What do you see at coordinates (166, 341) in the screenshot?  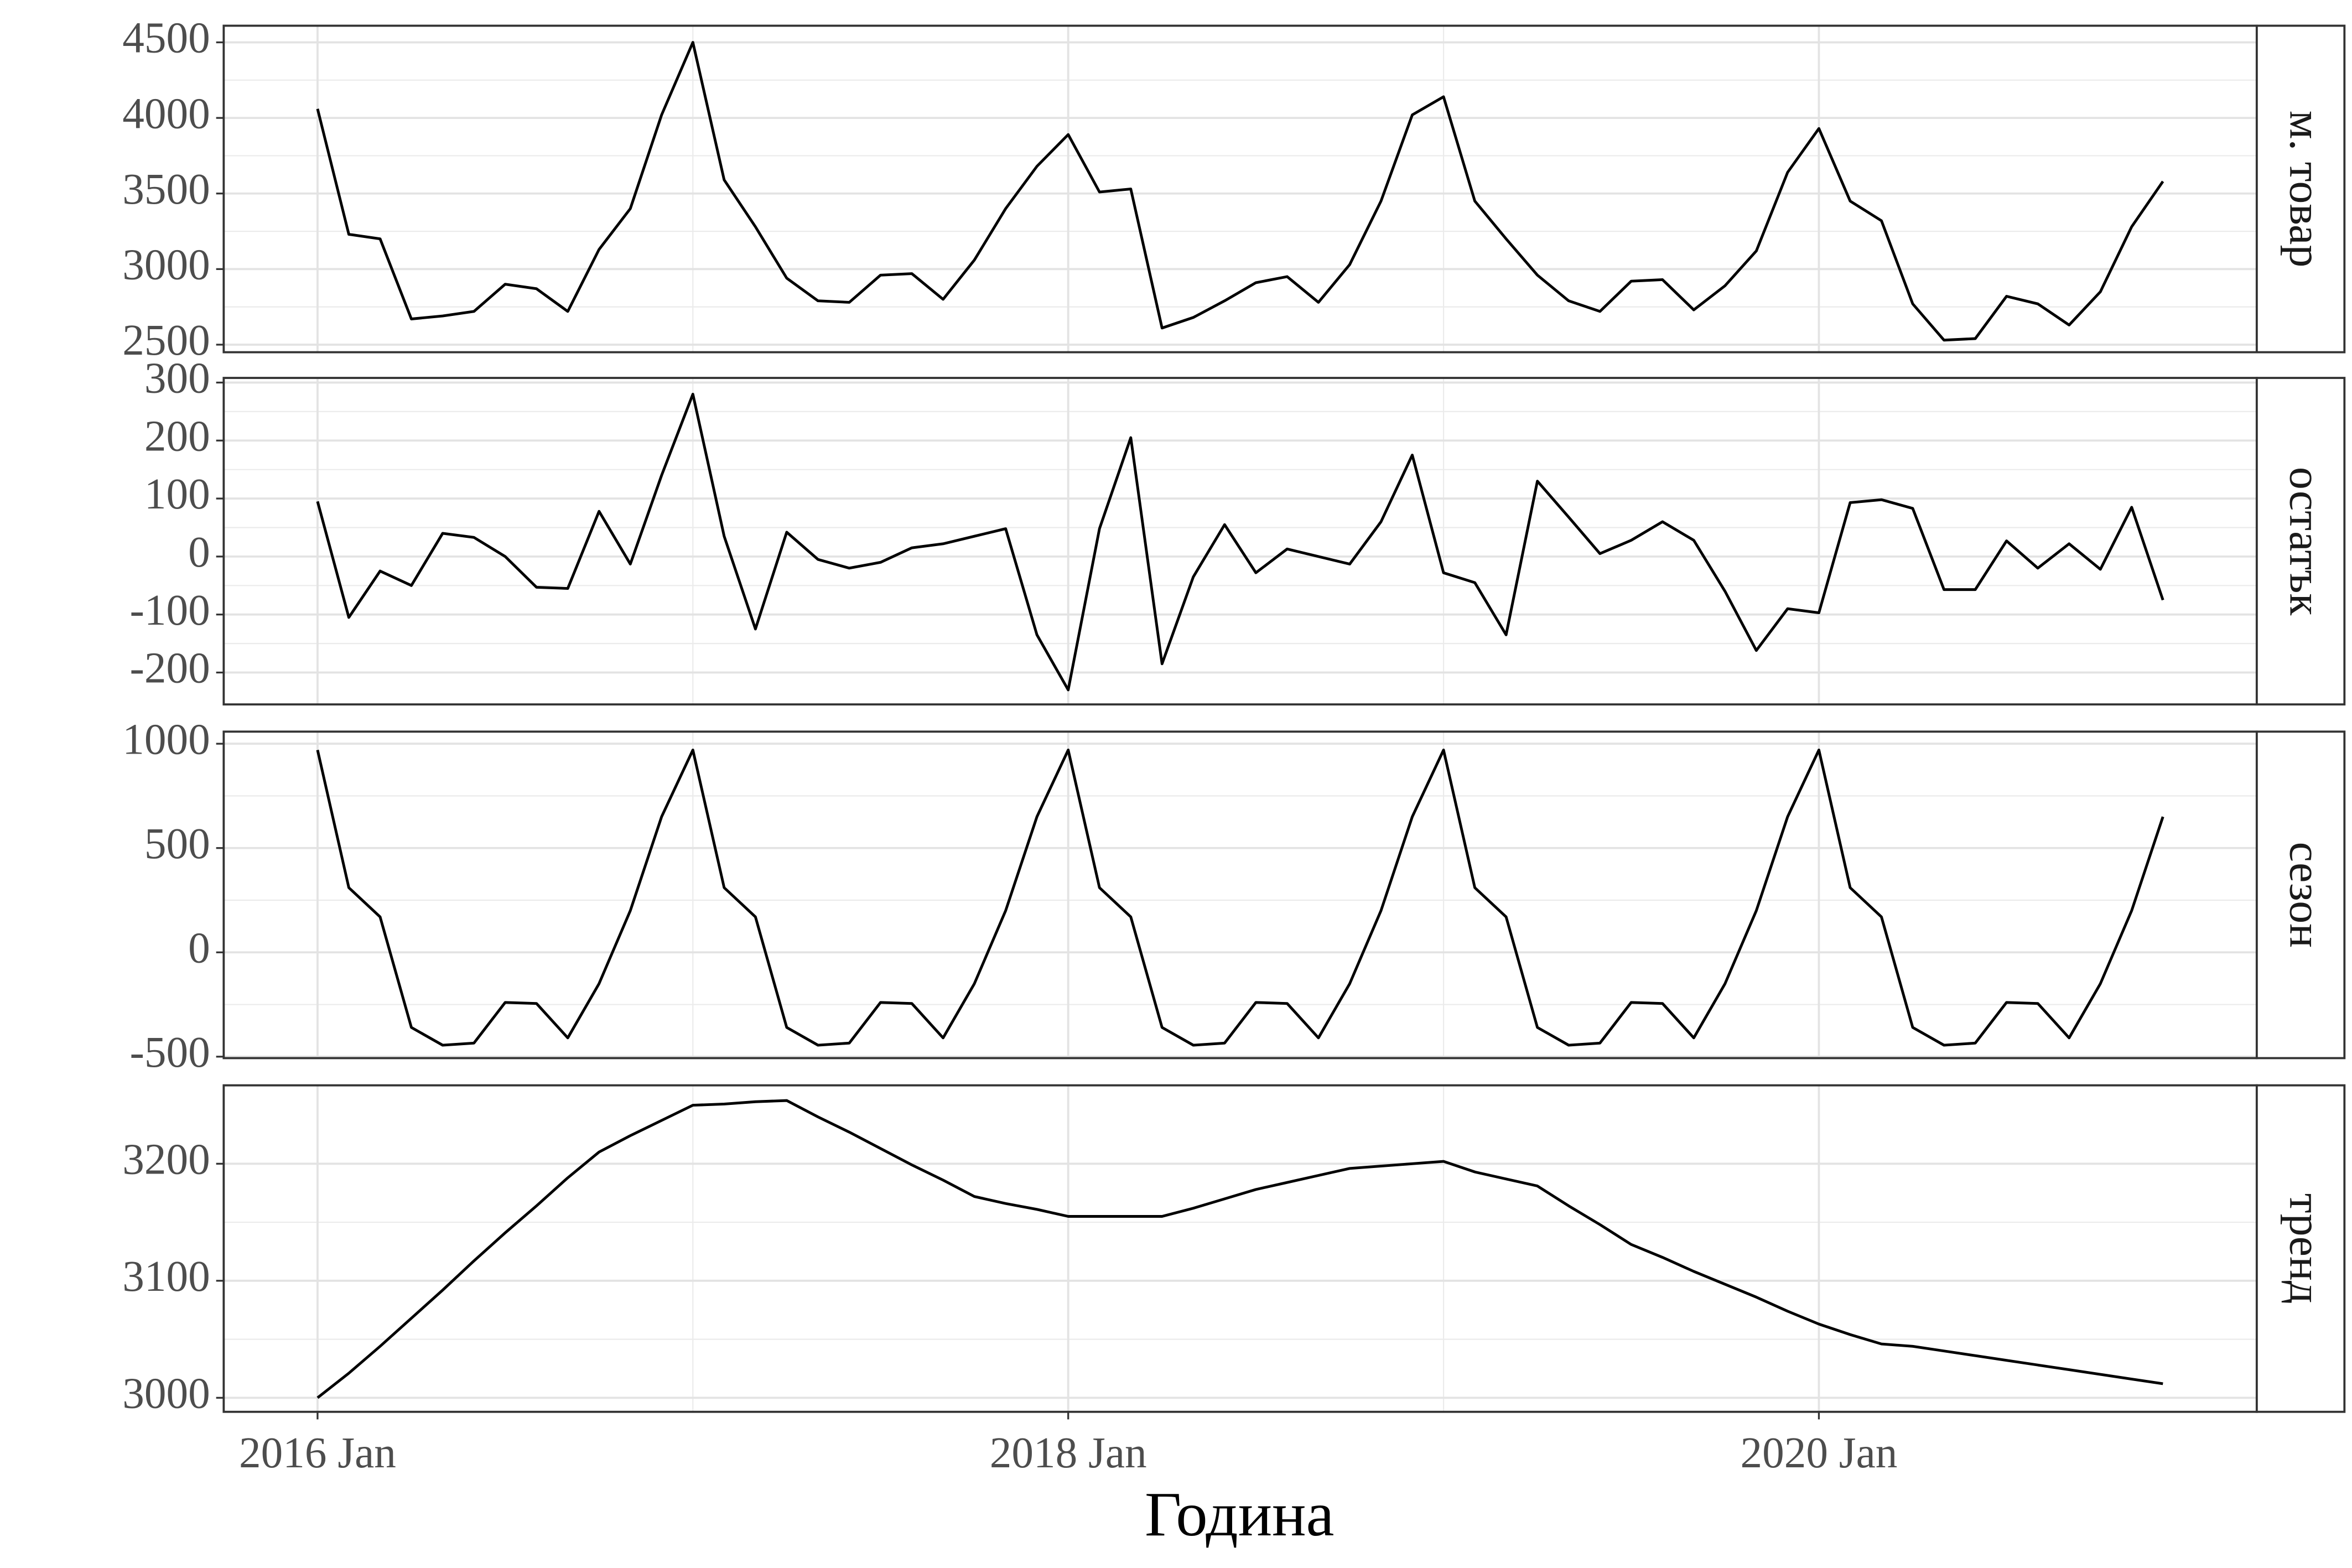 I see `y-tick-label: 2500` at bounding box center [166, 341].